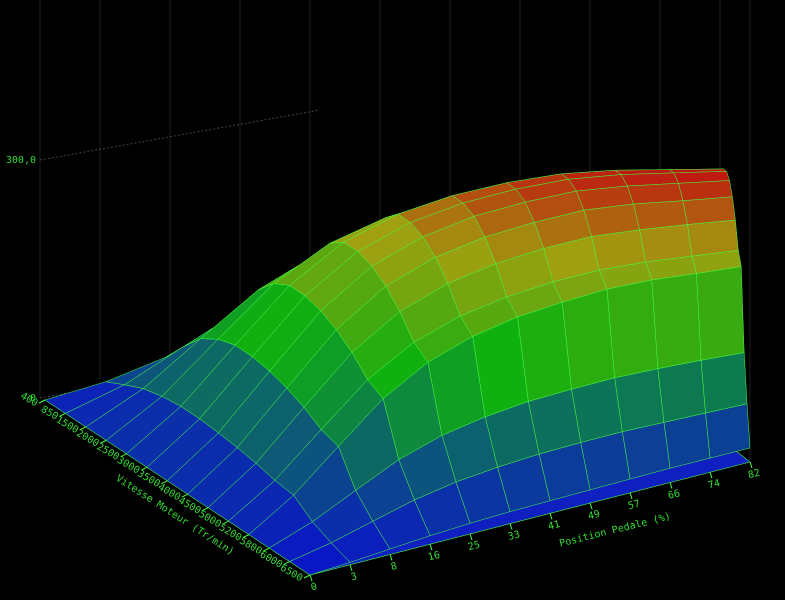 The width and height of the screenshot is (785, 600). I want to click on y-tick-label: 49, so click(594, 516).